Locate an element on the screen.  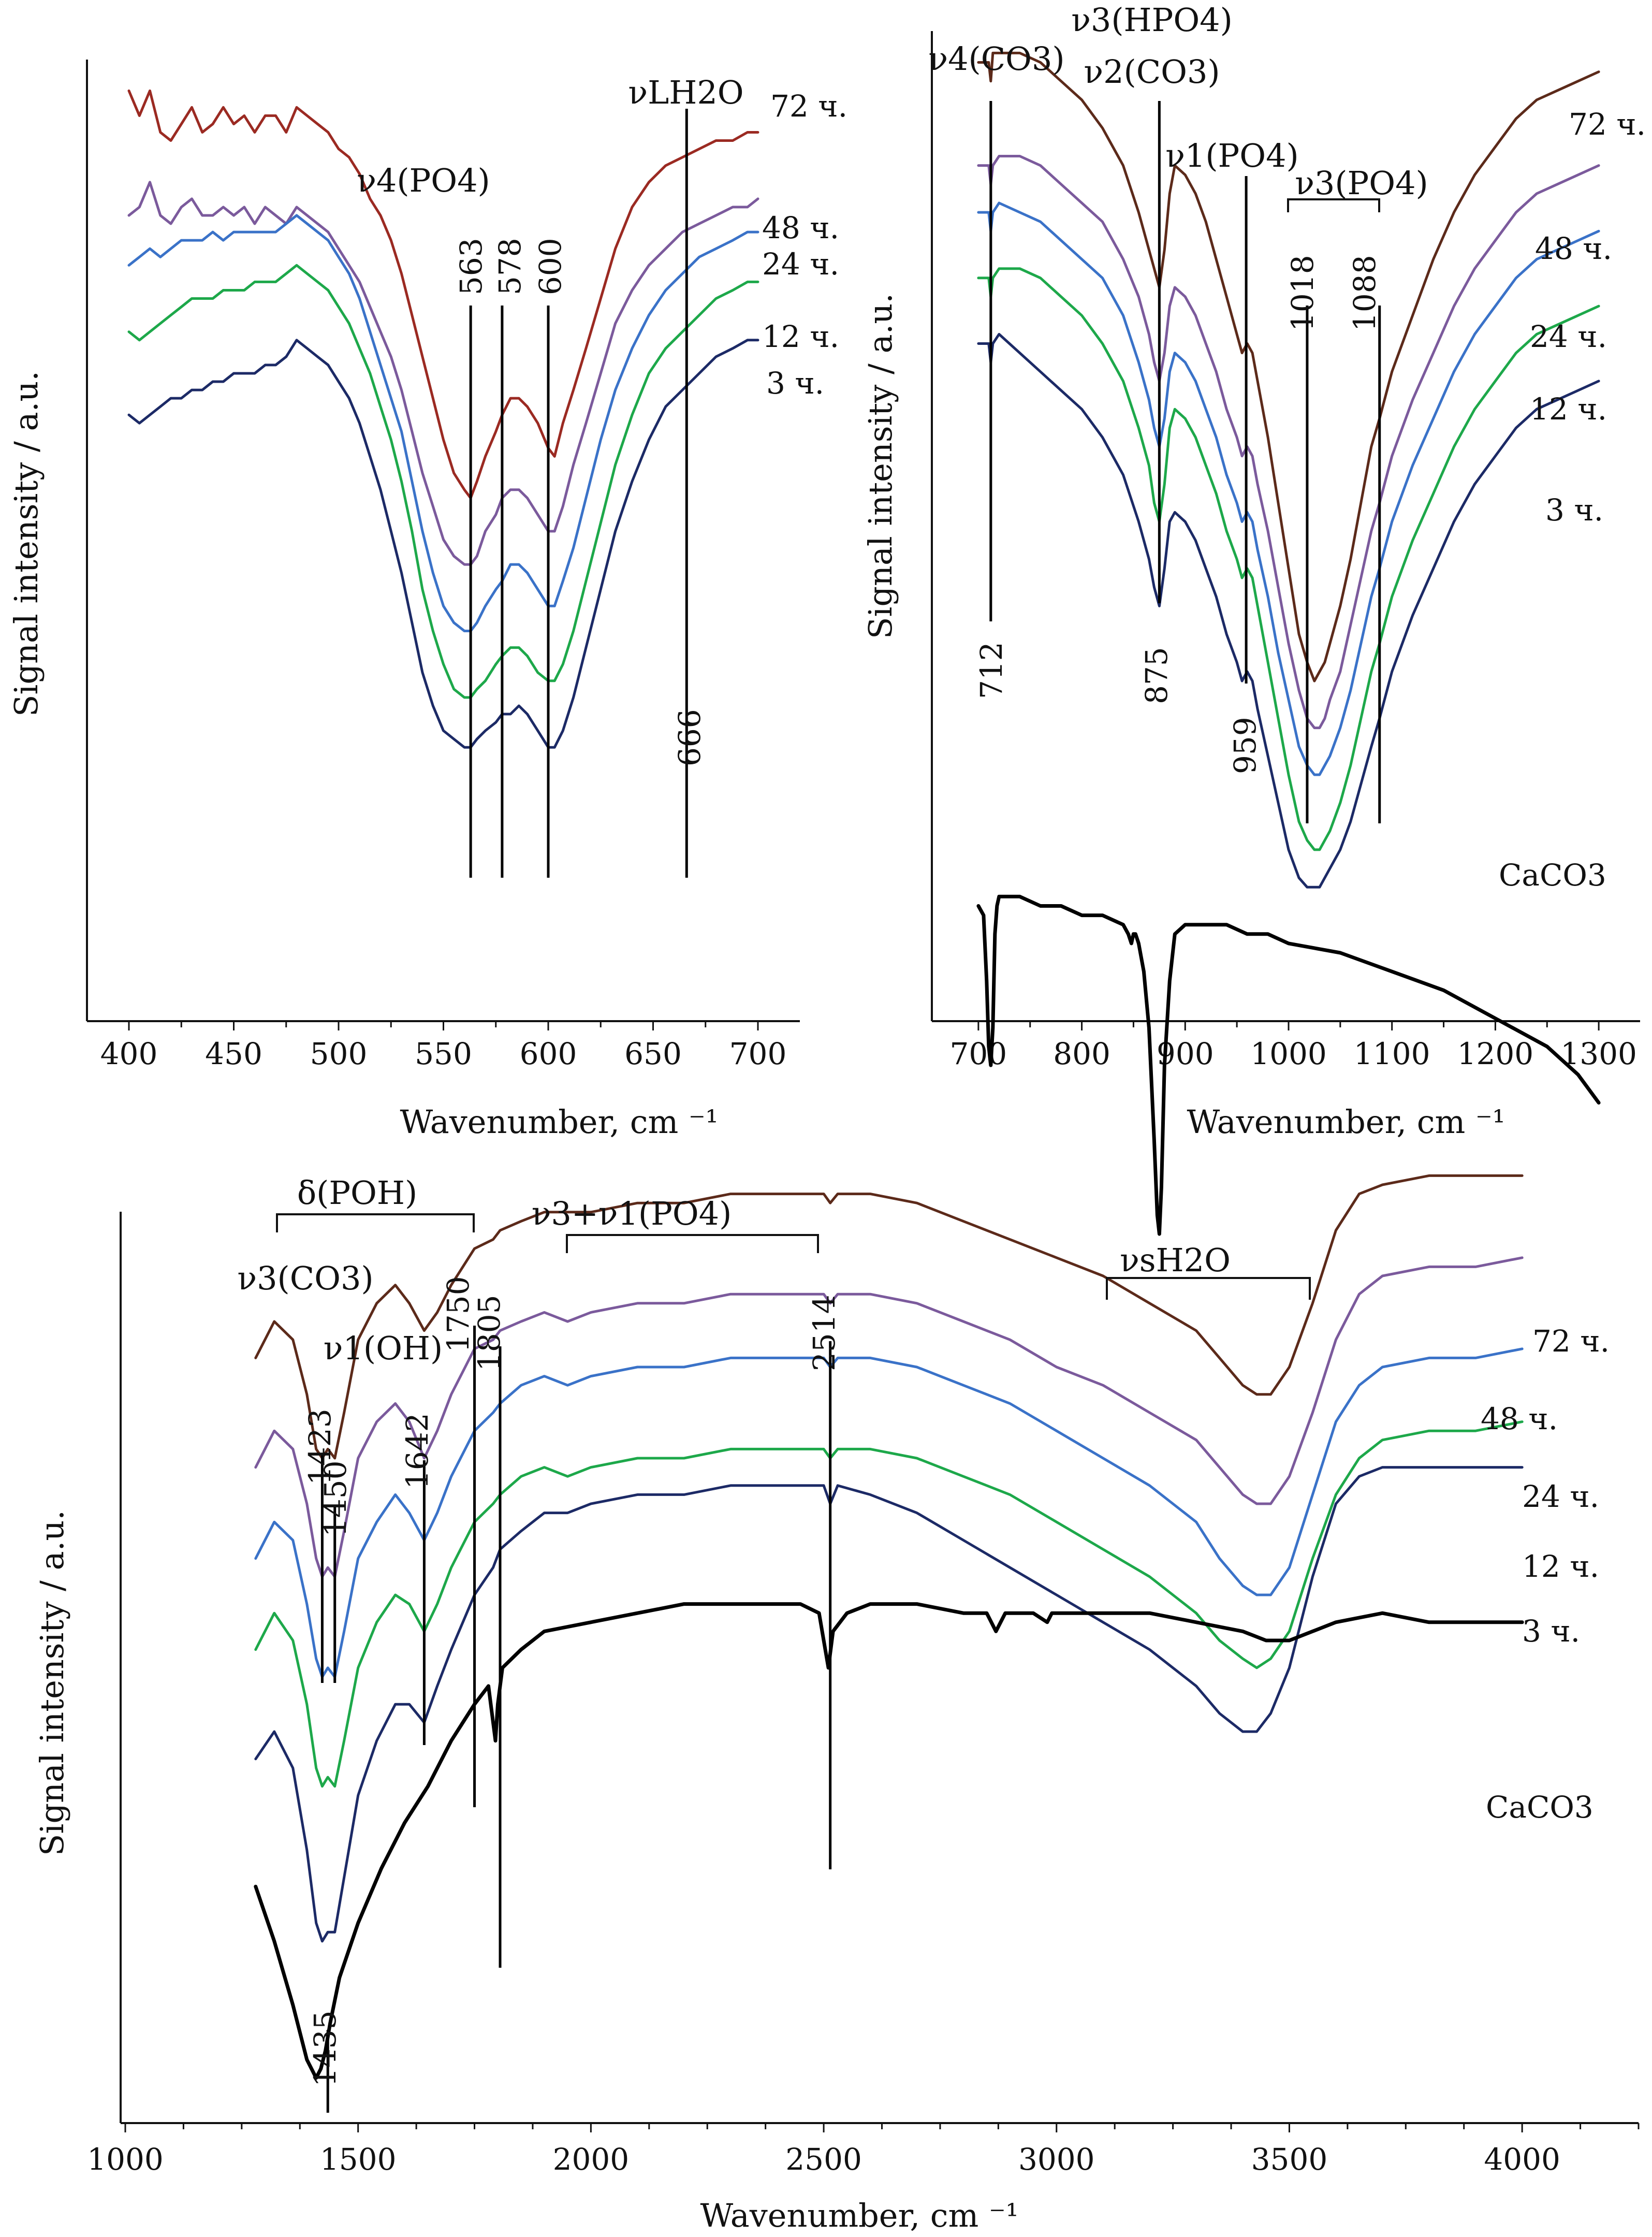
panel-b-x-ticks: 700 800 900 1000 1100 1200 1300 is located at coordinates (1293, 1046).